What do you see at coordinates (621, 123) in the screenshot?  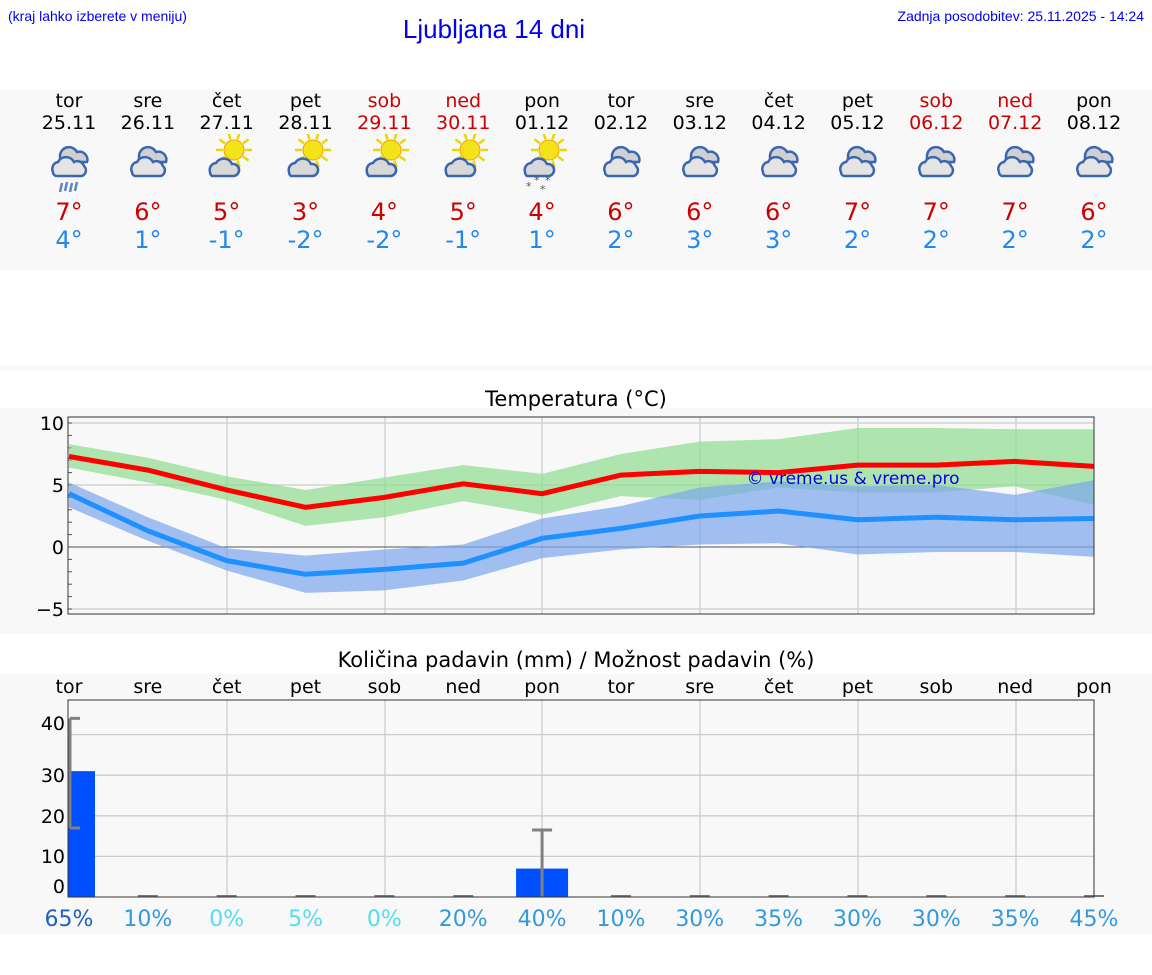 I see `day-date: 02.12` at bounding box center [621, 123].